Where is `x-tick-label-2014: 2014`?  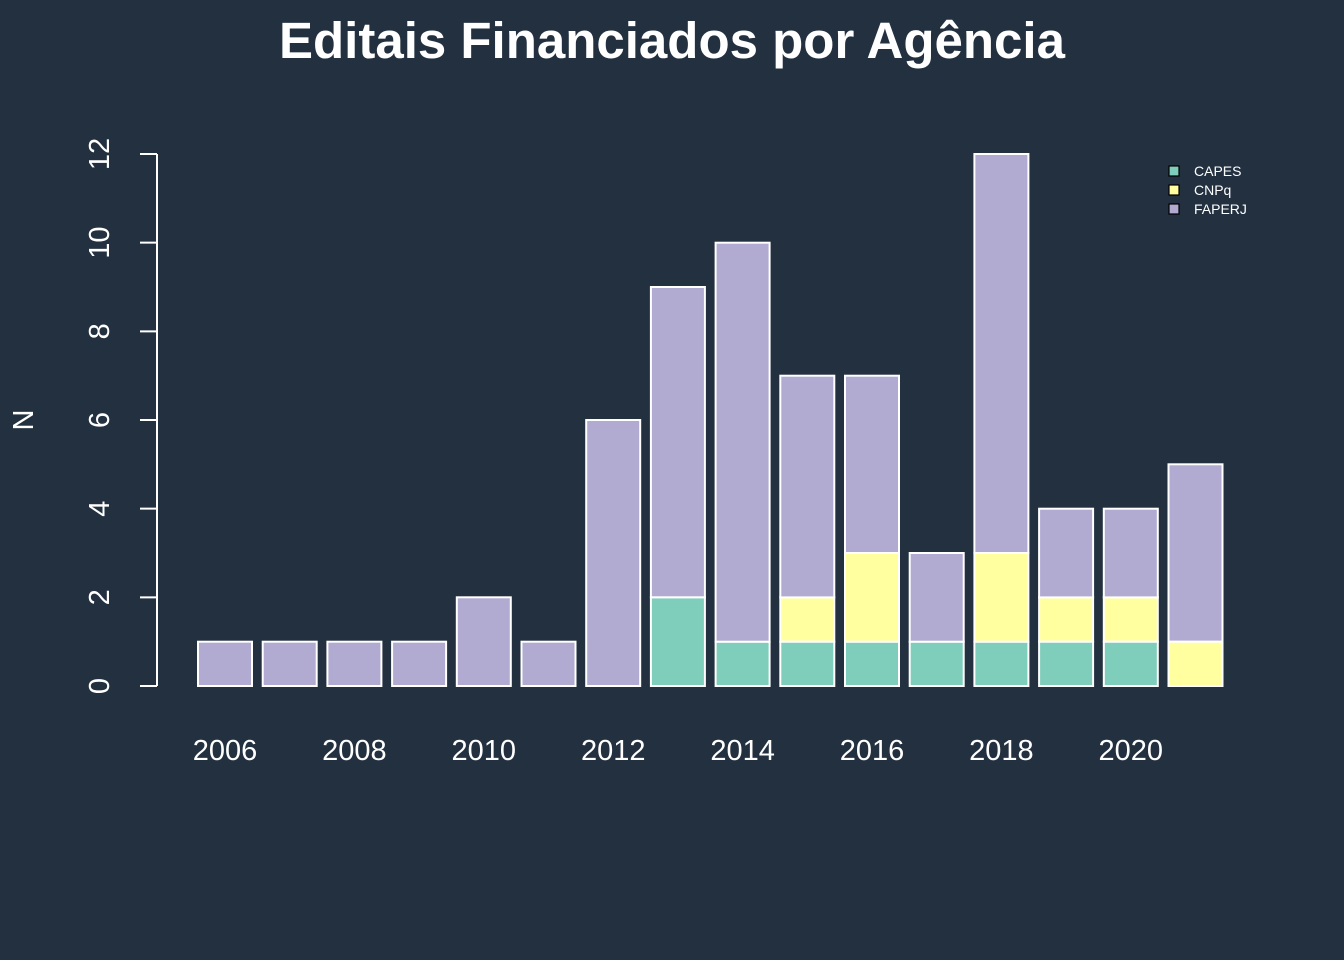
x-tick-label-2014: 2014 is located at coordinates (742, 751).